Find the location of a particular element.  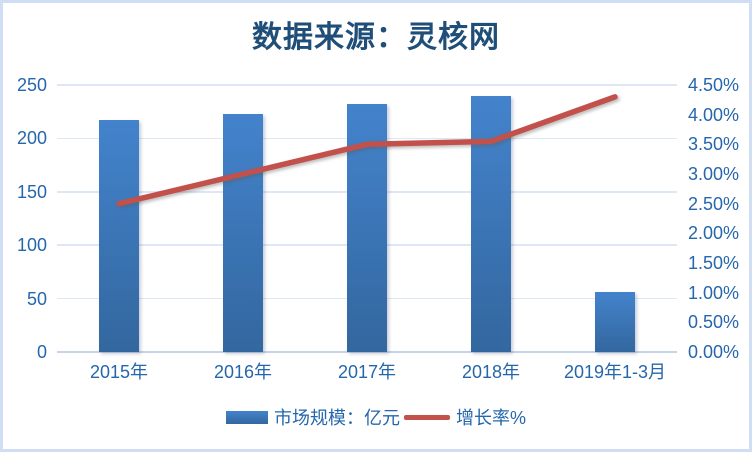

right-axis-tick: 1.50% is located at coordinates (714, 263).